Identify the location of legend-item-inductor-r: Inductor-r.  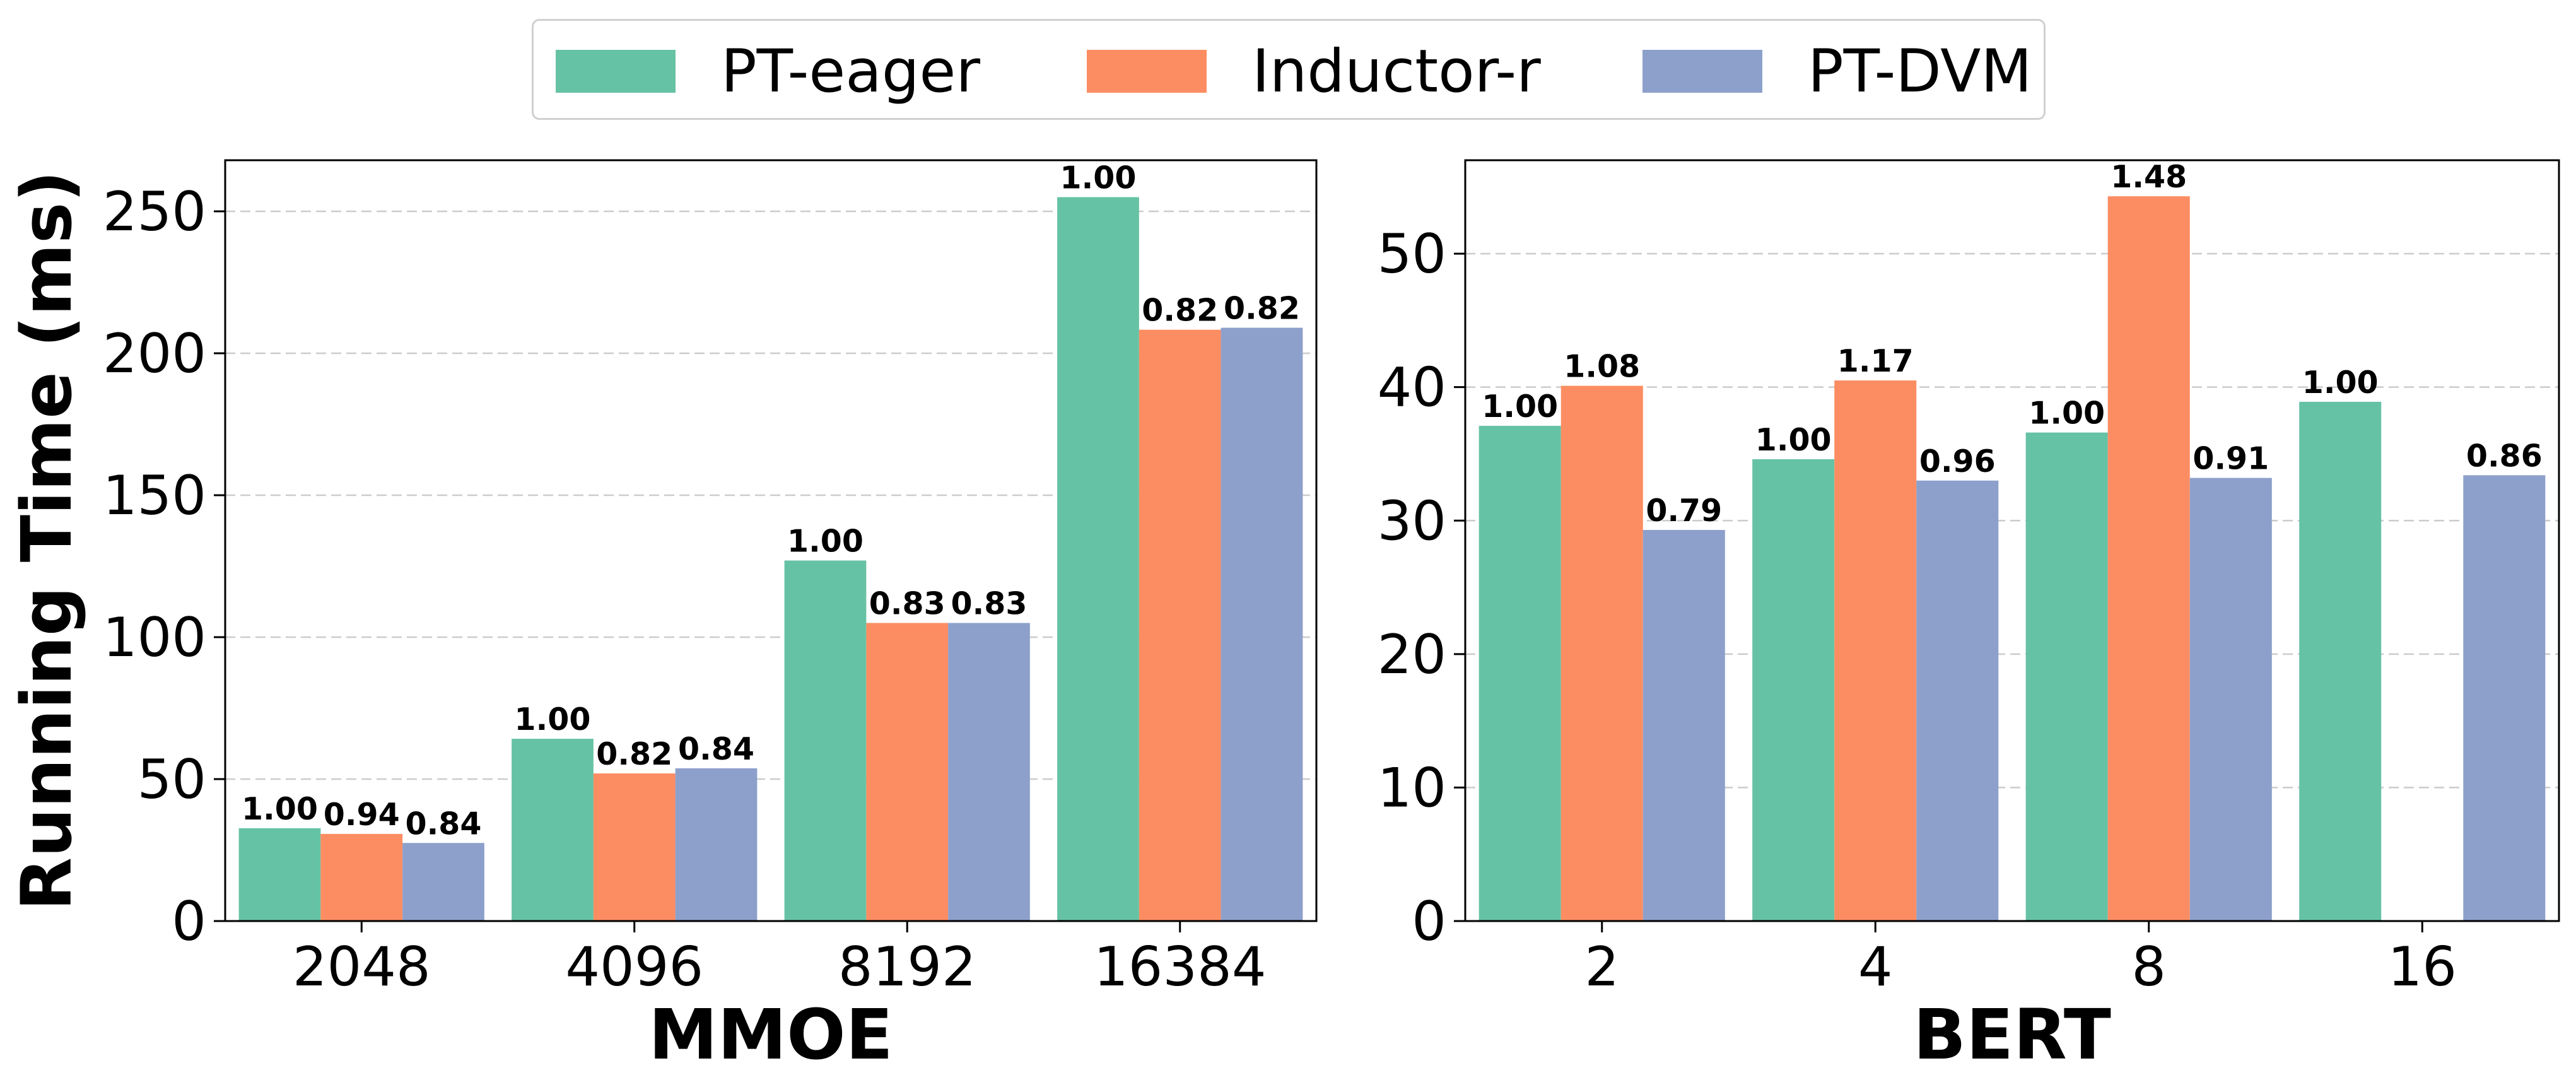
(1314, 71).